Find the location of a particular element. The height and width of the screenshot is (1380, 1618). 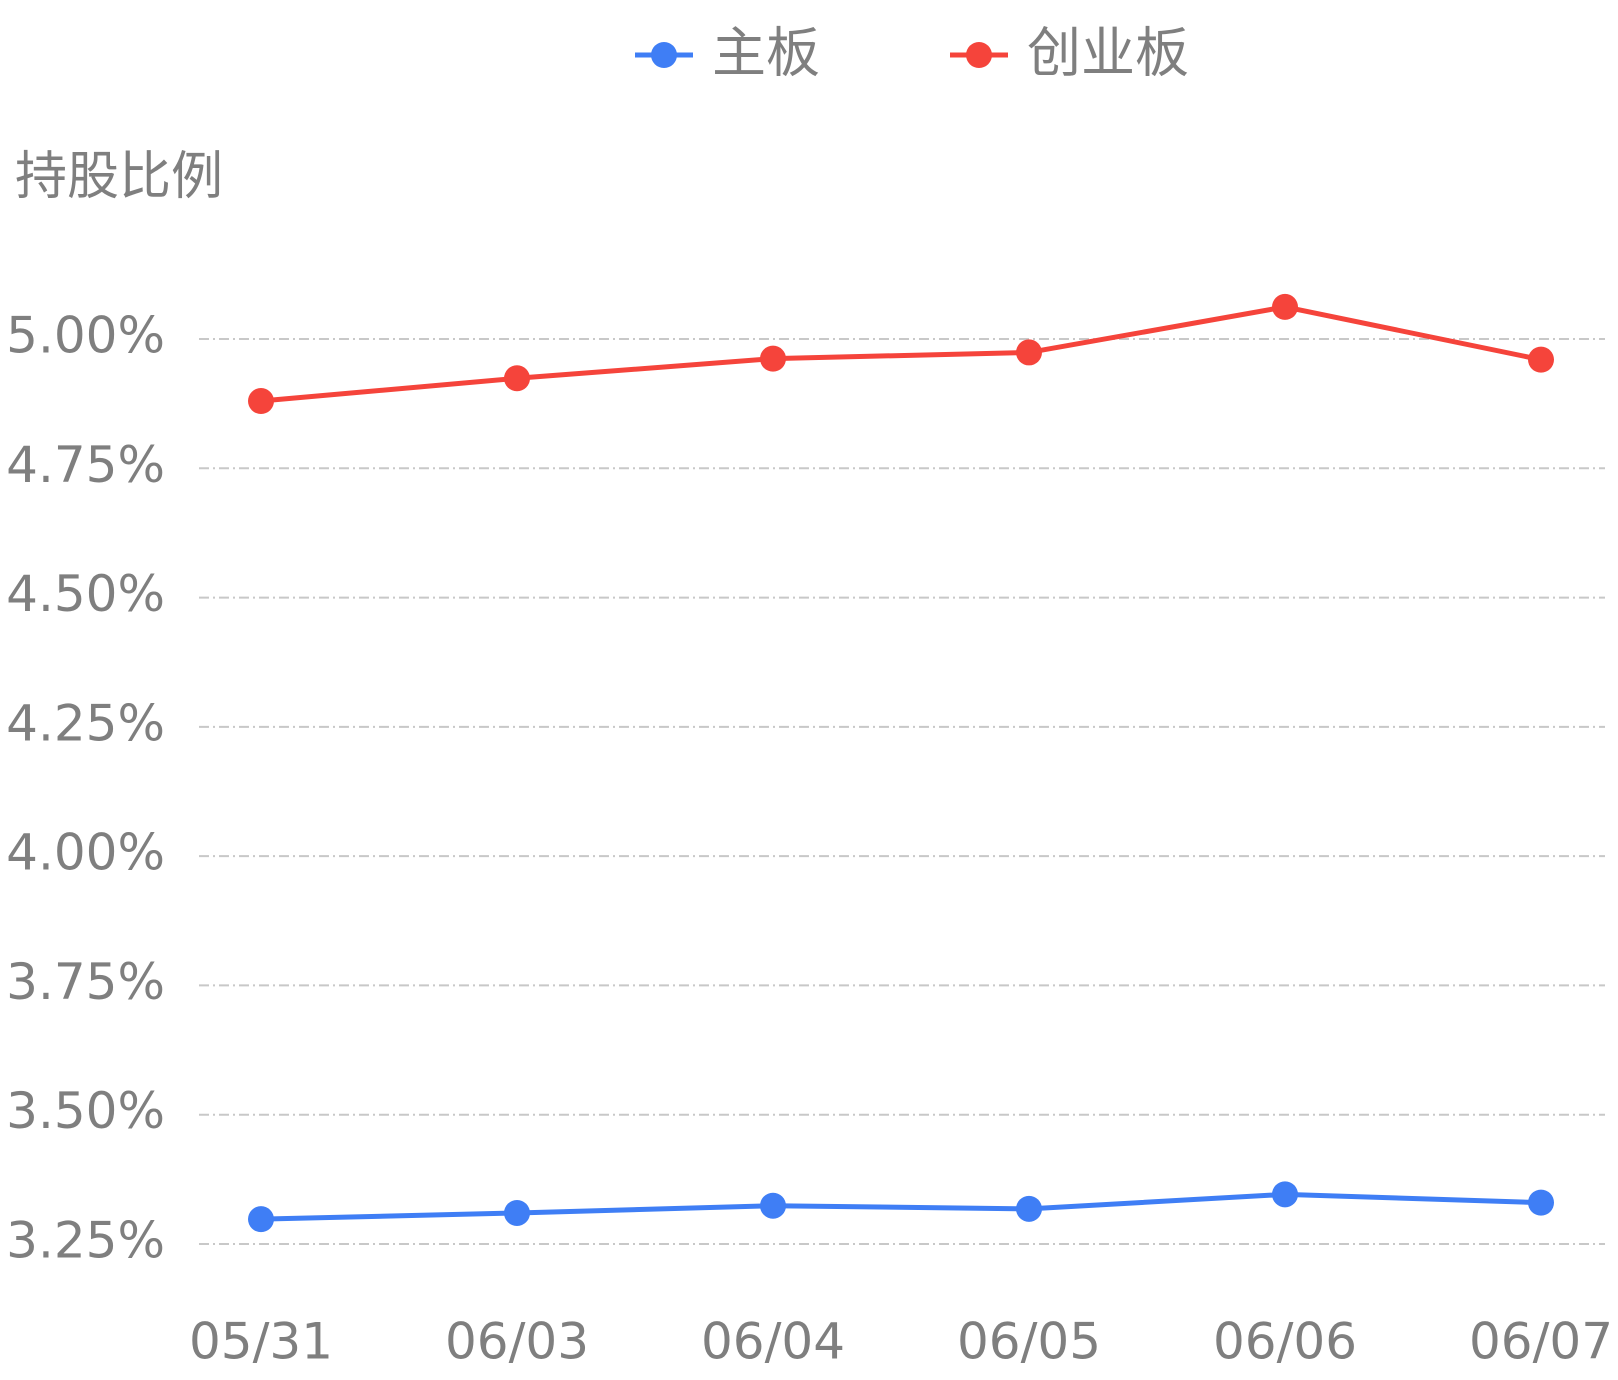

y-axis-label: 持股比例 is located at coordinates (119, 177).